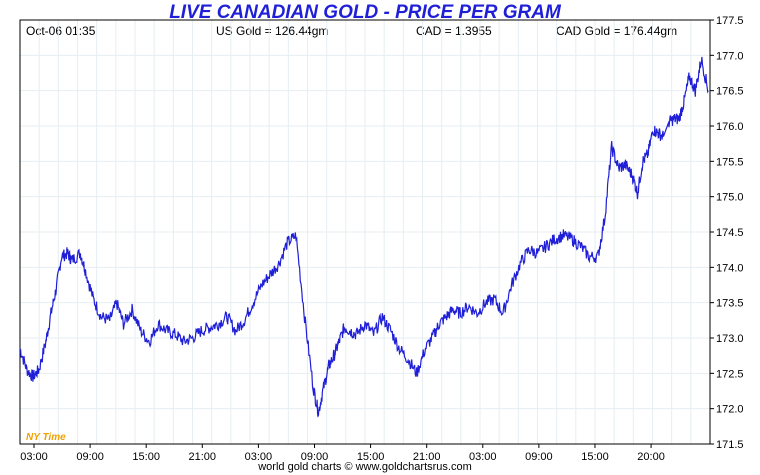  I want to click on y-tick-label: 177.0, so click(730, 56).